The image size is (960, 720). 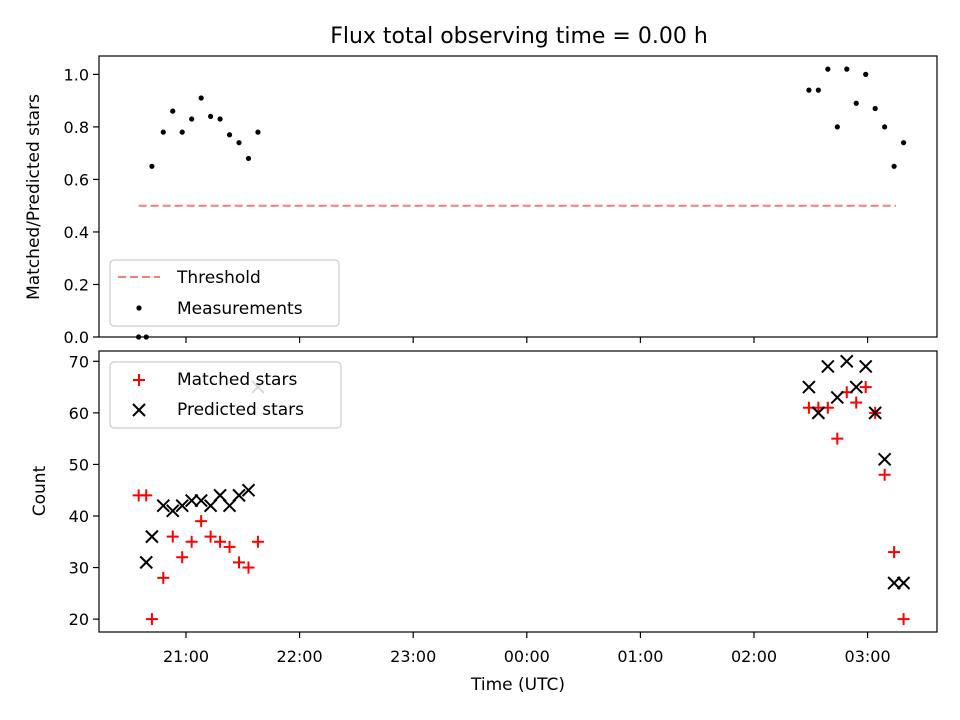 I want to click on count-legend: Matched stars Predicted stars, so click(x=225, y=395).